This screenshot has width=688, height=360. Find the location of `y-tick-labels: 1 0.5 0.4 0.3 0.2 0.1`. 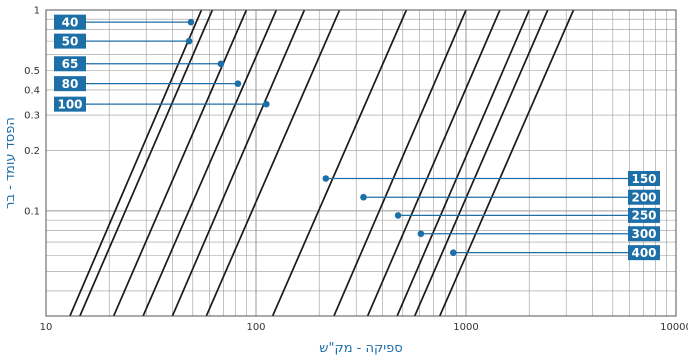

y-tick-labels: 1 0.5 0.4 0.3 0.2 0.1 is located at coordinates (32, 112).